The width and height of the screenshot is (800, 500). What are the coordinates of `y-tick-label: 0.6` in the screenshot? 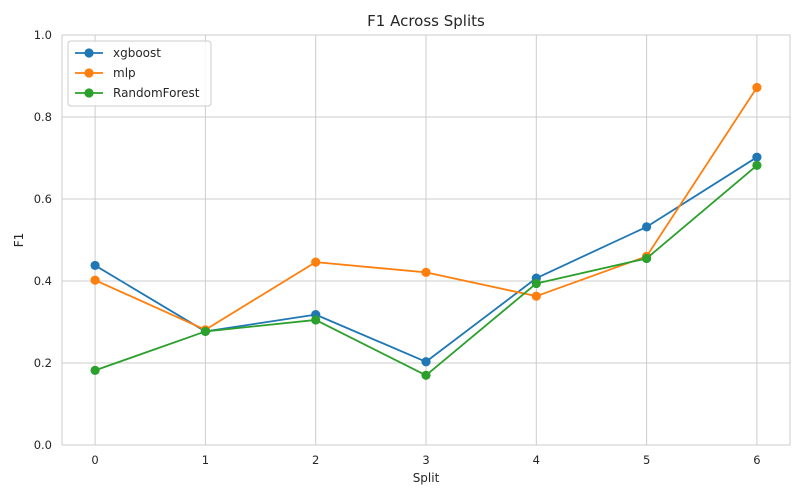 It's located at (43, 199).